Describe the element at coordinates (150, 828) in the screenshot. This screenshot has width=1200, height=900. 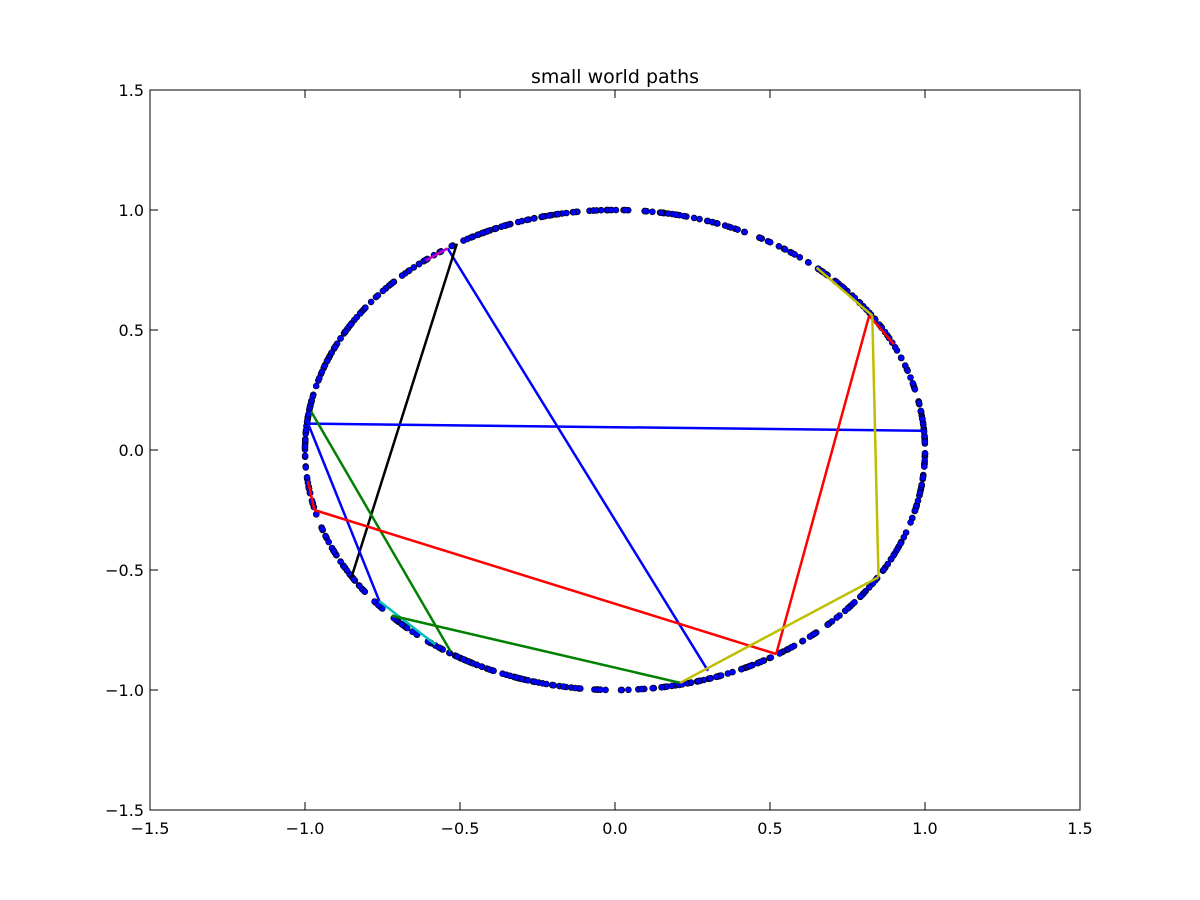
I see `x-tick-label: −1.5` at that location.